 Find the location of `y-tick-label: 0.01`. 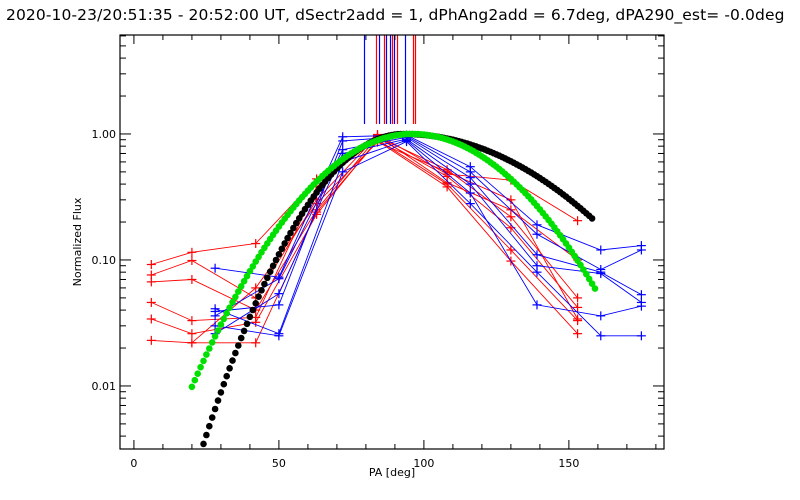

y-tick-label: 0.01 is located at coordinates (104, 386).